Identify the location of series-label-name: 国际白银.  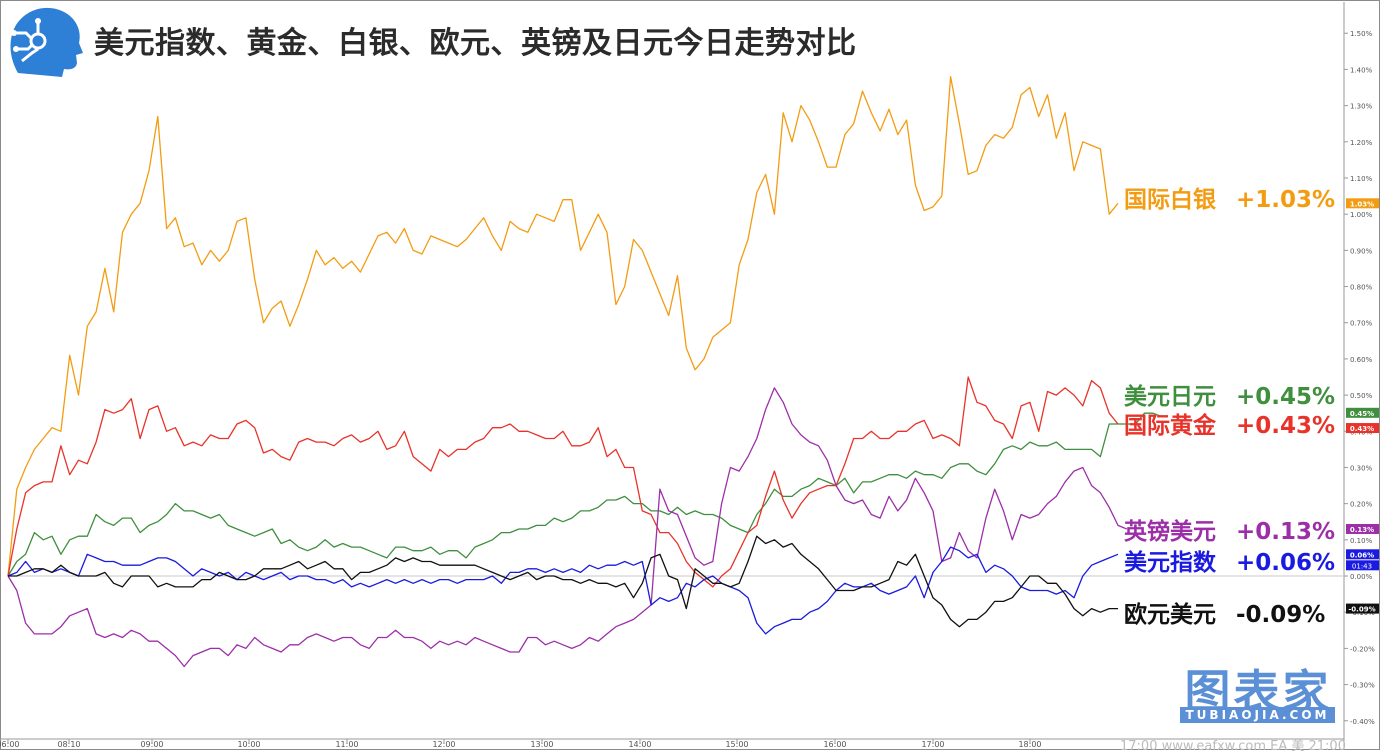
(1170, 200).